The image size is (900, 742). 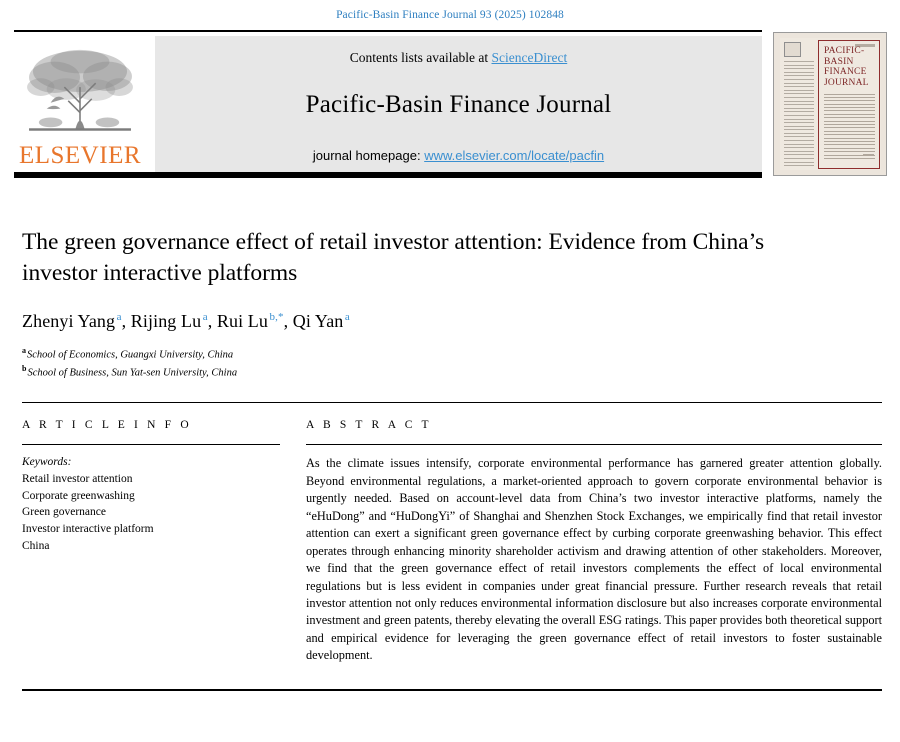 I want to click on keywords-label: Keywords:, so click(x=47, y=462).